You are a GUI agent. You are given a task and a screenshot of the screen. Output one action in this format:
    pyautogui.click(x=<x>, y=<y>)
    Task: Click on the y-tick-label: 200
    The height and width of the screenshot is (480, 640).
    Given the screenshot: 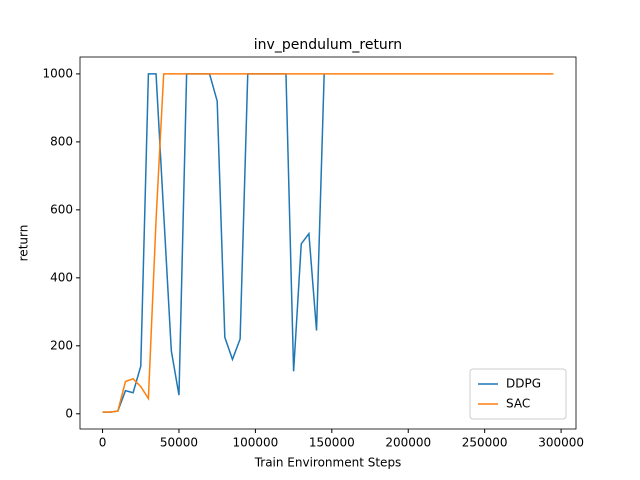 What is the action you would take?
    pyautogui.click(x=61, y=345)
    